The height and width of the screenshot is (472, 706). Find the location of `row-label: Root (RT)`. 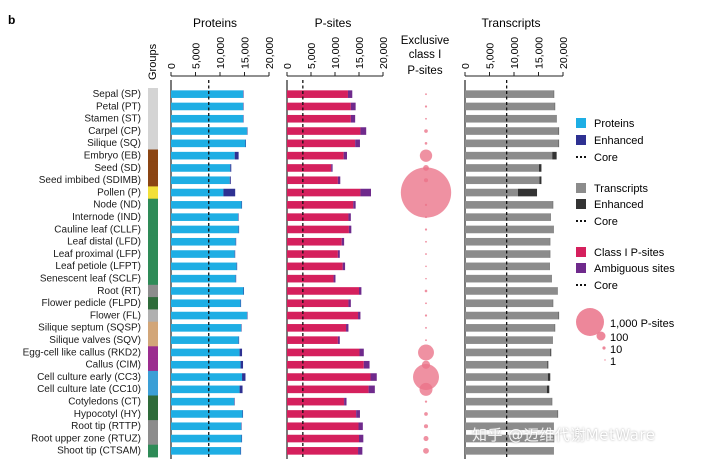

row-label: Root (RT) is located at coordinates (119, 291).